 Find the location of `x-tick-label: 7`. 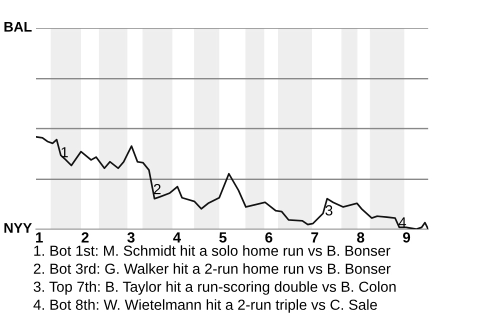

x-tick-label: 7 is located at coordinates (314, 237).